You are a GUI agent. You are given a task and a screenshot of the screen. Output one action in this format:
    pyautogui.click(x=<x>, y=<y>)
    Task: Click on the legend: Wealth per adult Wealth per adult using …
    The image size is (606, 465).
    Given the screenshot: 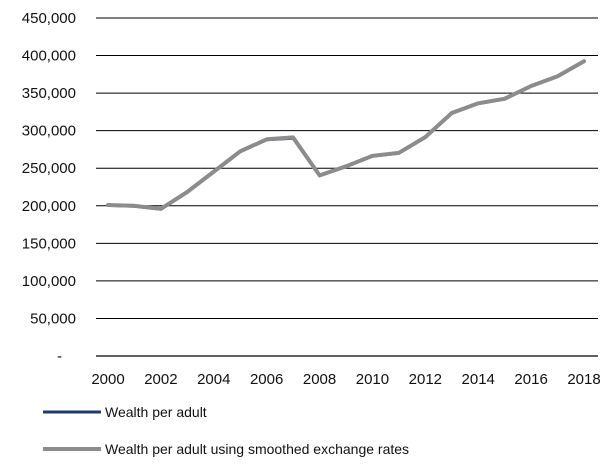 What is the action you would take?
    pyautogui.click(x=226, y=430)
    